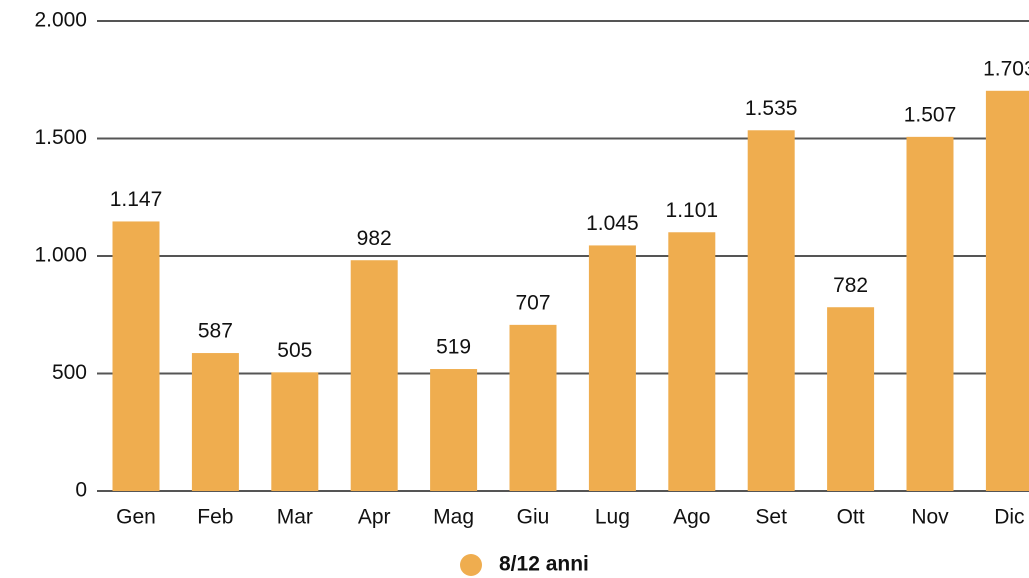 The width and height of the screenshot is (1029, 578). I want to click on x-tick-label: Set, so click(771, 517).